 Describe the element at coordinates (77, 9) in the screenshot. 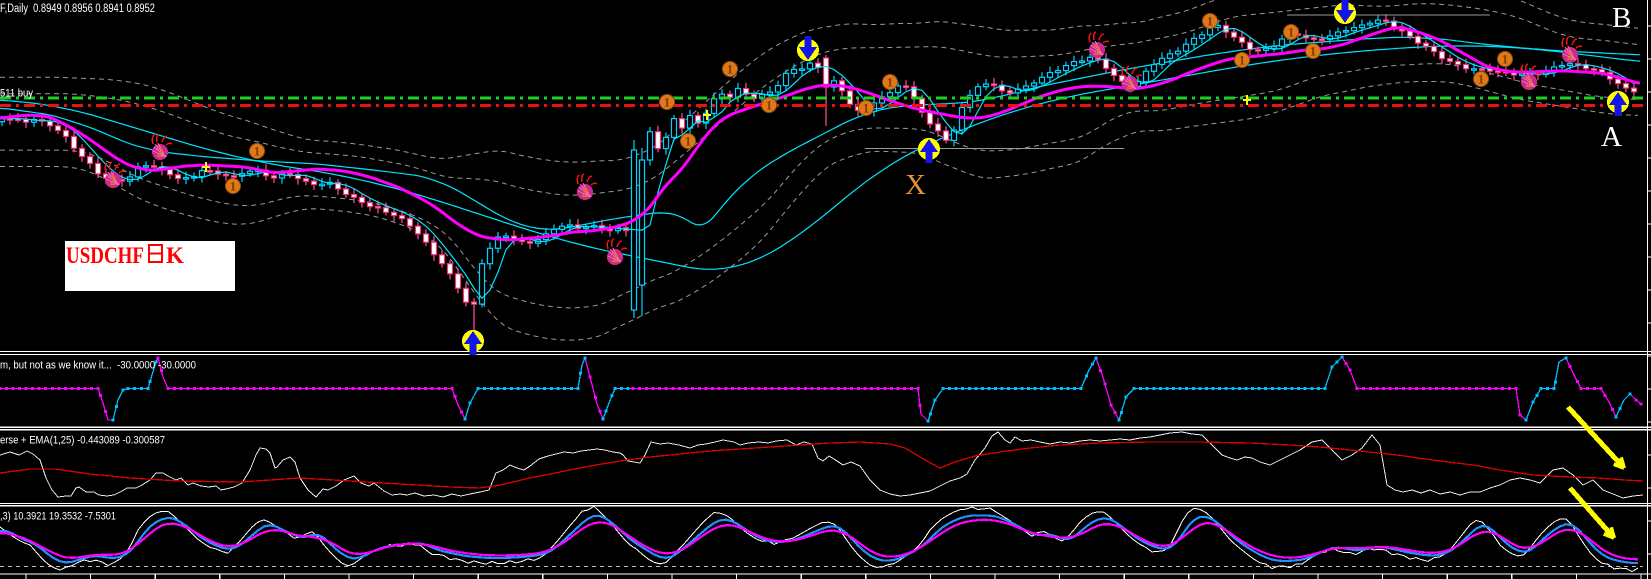

I see `svg-text:F,Daily 0.8949 0.8956 0.8941: F,Daily 0.8949 0.8956 0.8941 0.8952` at that location.